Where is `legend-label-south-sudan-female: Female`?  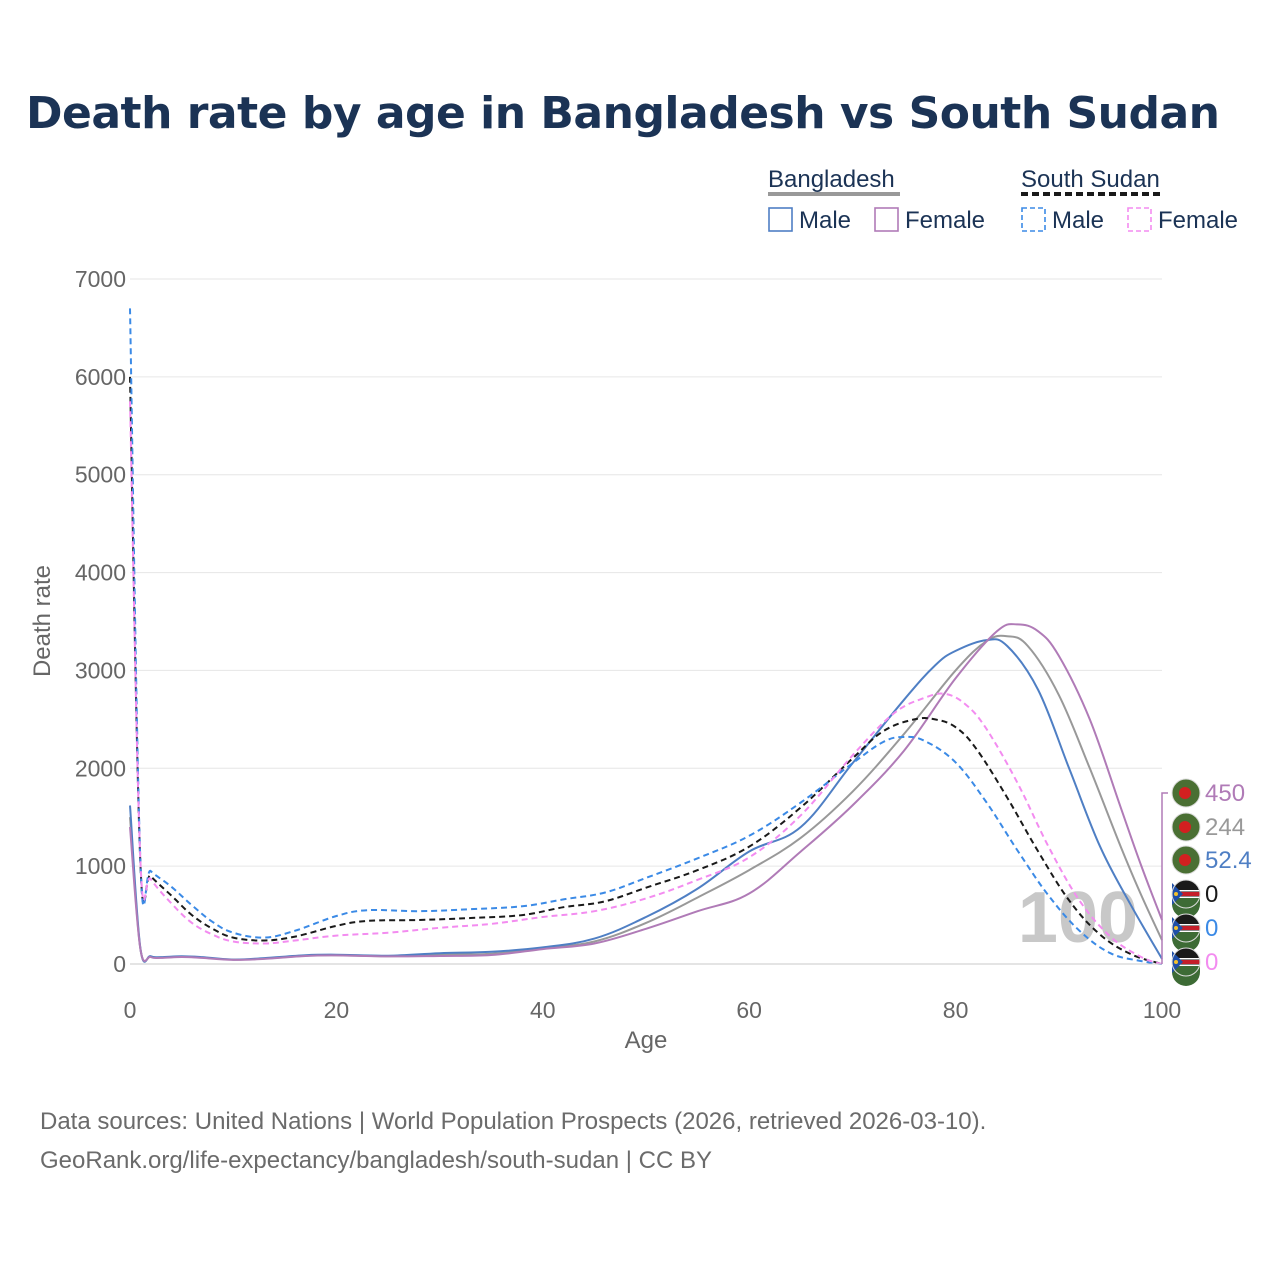
legend-label-south-sudan-female: Female is located at coordinates (1198, 220).